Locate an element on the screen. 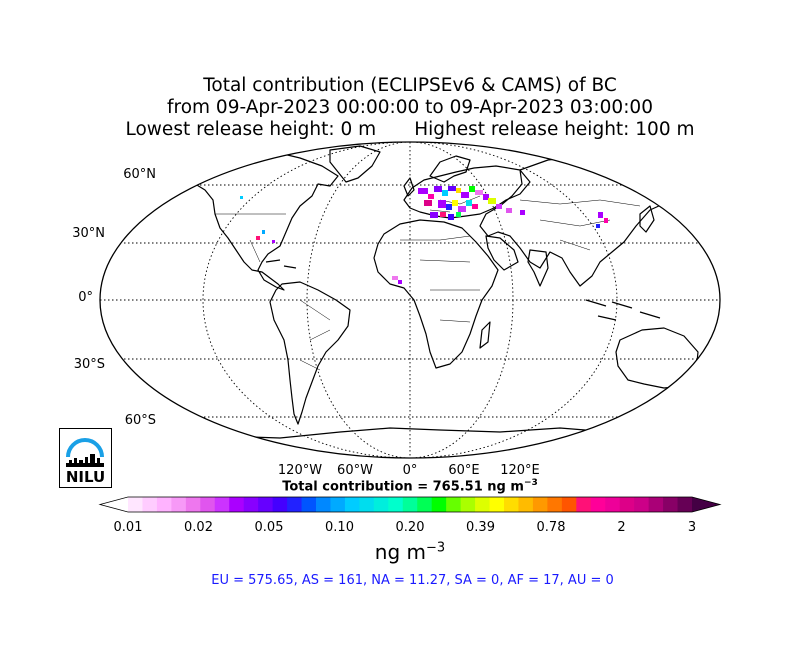 Image resolution: width=800 pixels, height=650 pixels. india-coast is located at coordinates (538, 268).